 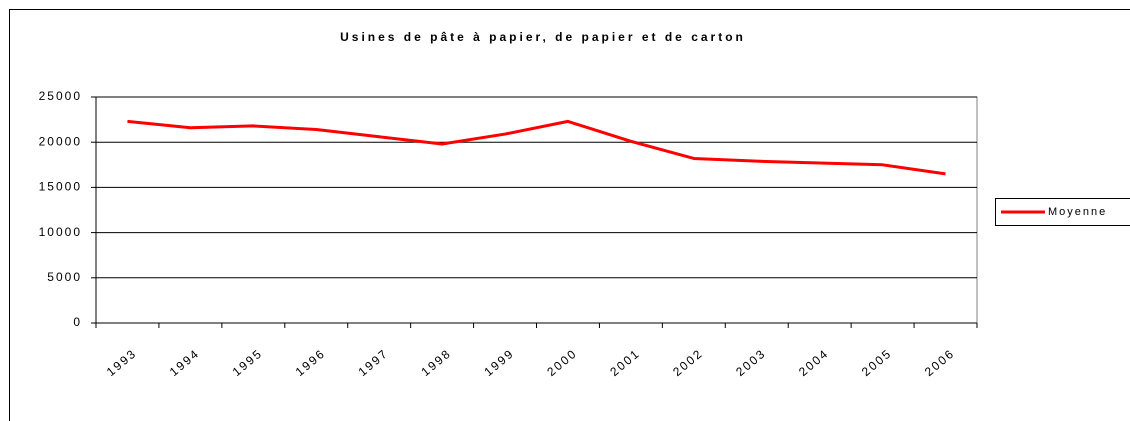 I want to click on y-tick-label: 15000, so click(x=60, y=187).